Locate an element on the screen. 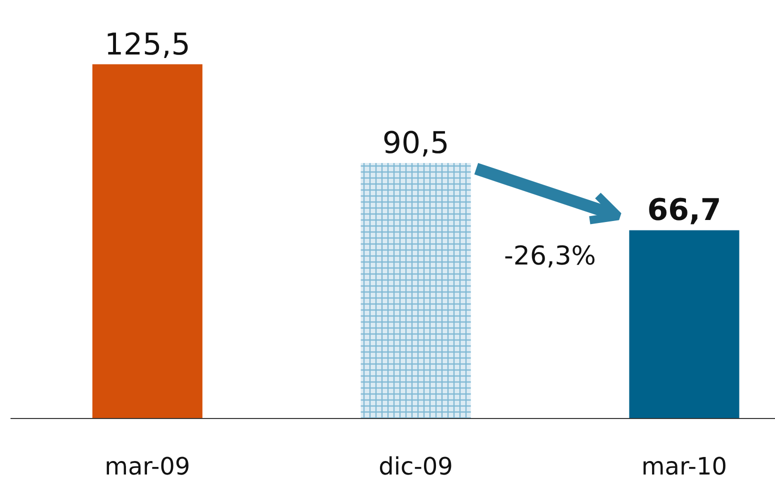 Image resolution: width=775 pixels, height=483 pixels. x-tick-label: mar-10 is located at coordinates (684, 466).